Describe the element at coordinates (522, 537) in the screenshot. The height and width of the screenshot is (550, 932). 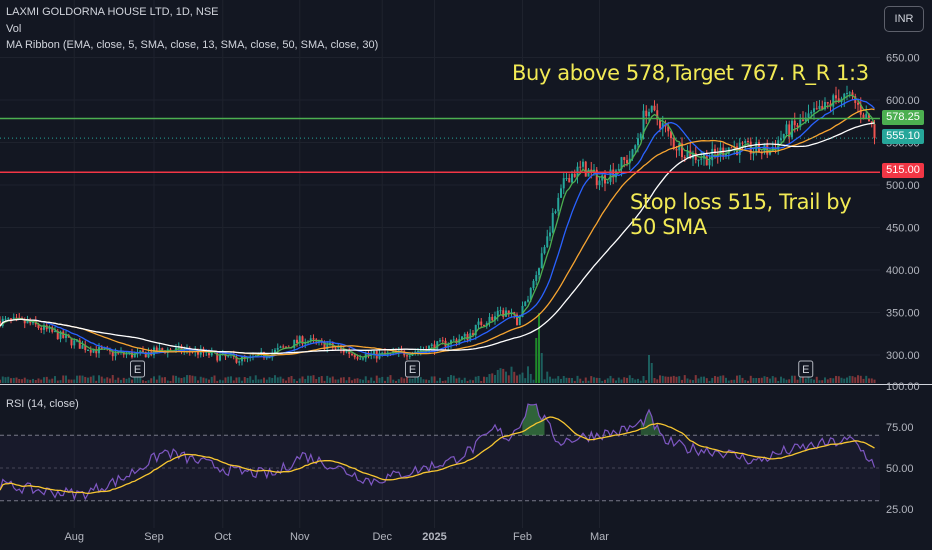
I see `time-axis-tick: Feb` at that location.